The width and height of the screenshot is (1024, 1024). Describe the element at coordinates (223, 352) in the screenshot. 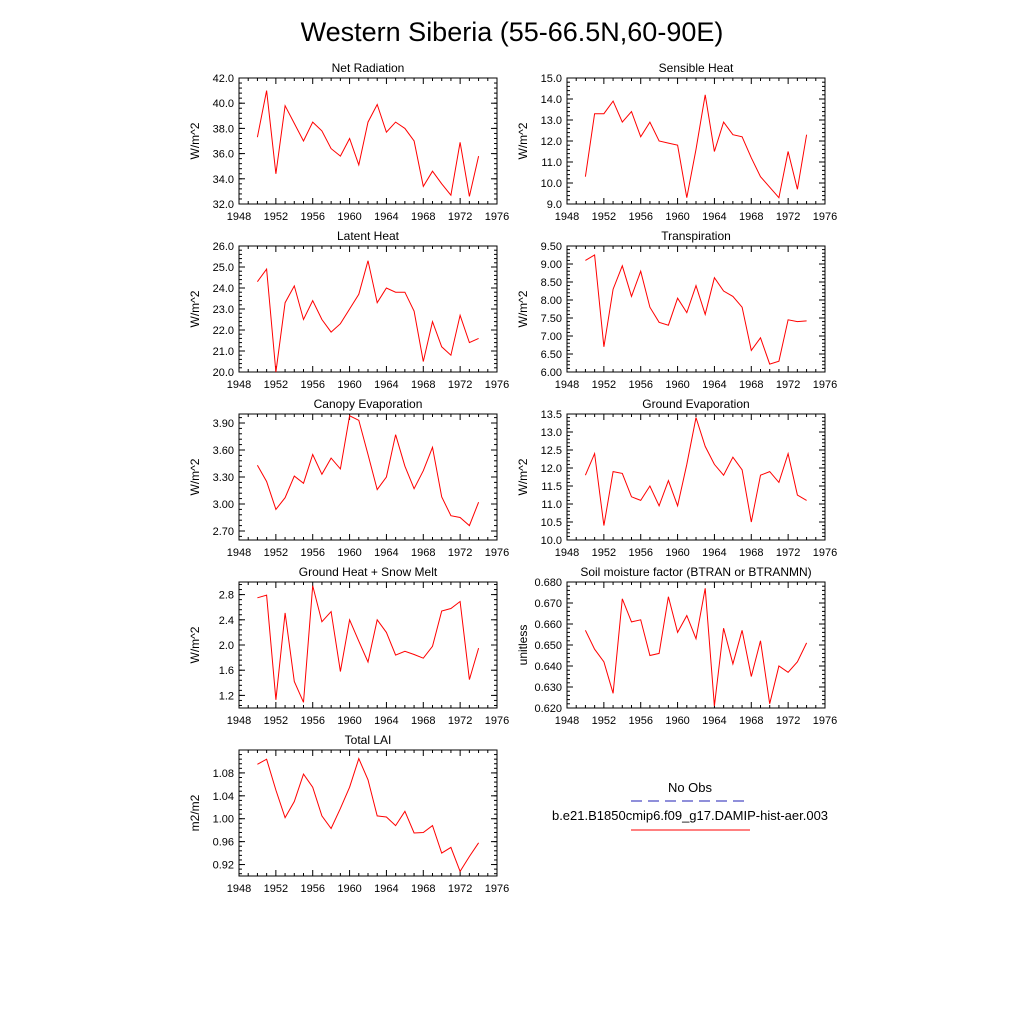

I see `y-tick-label: 21.0` at that location.